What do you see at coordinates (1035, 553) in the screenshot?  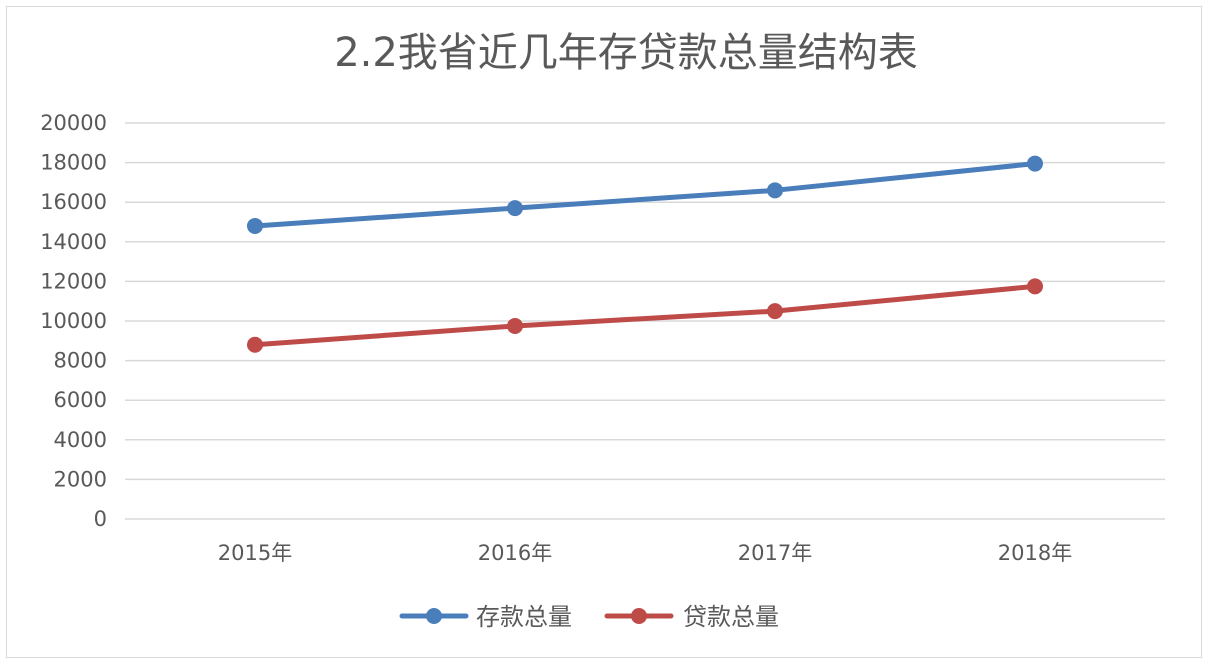 I see `x-tick-label: 2018年` at bounding box center [1035, 553].